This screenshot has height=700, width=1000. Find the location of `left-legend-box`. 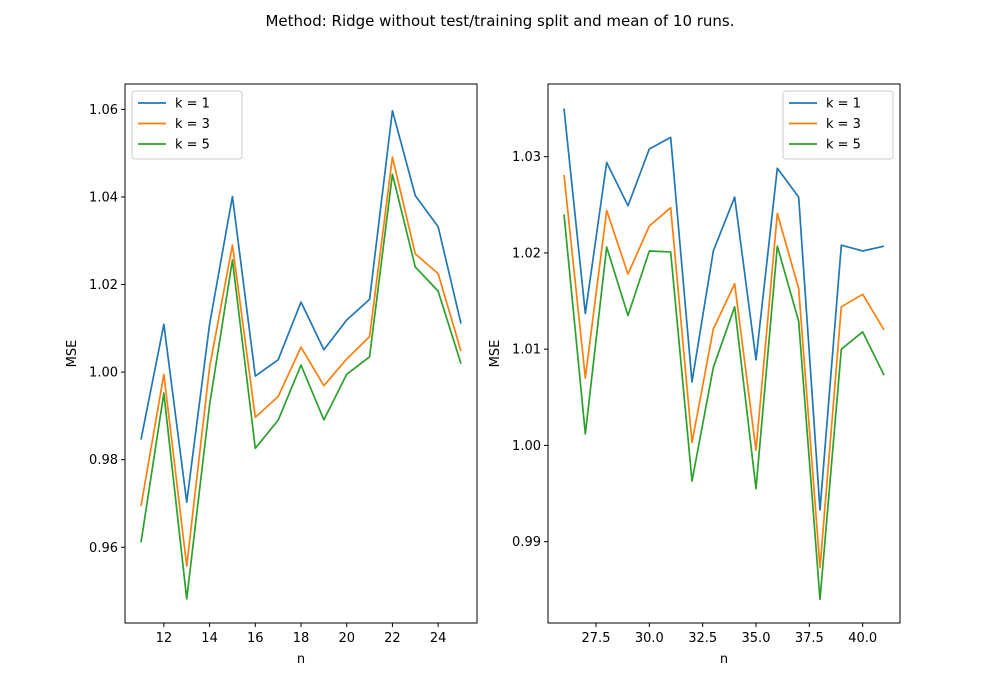

left-legend-box is located at coordinates (187, 125).